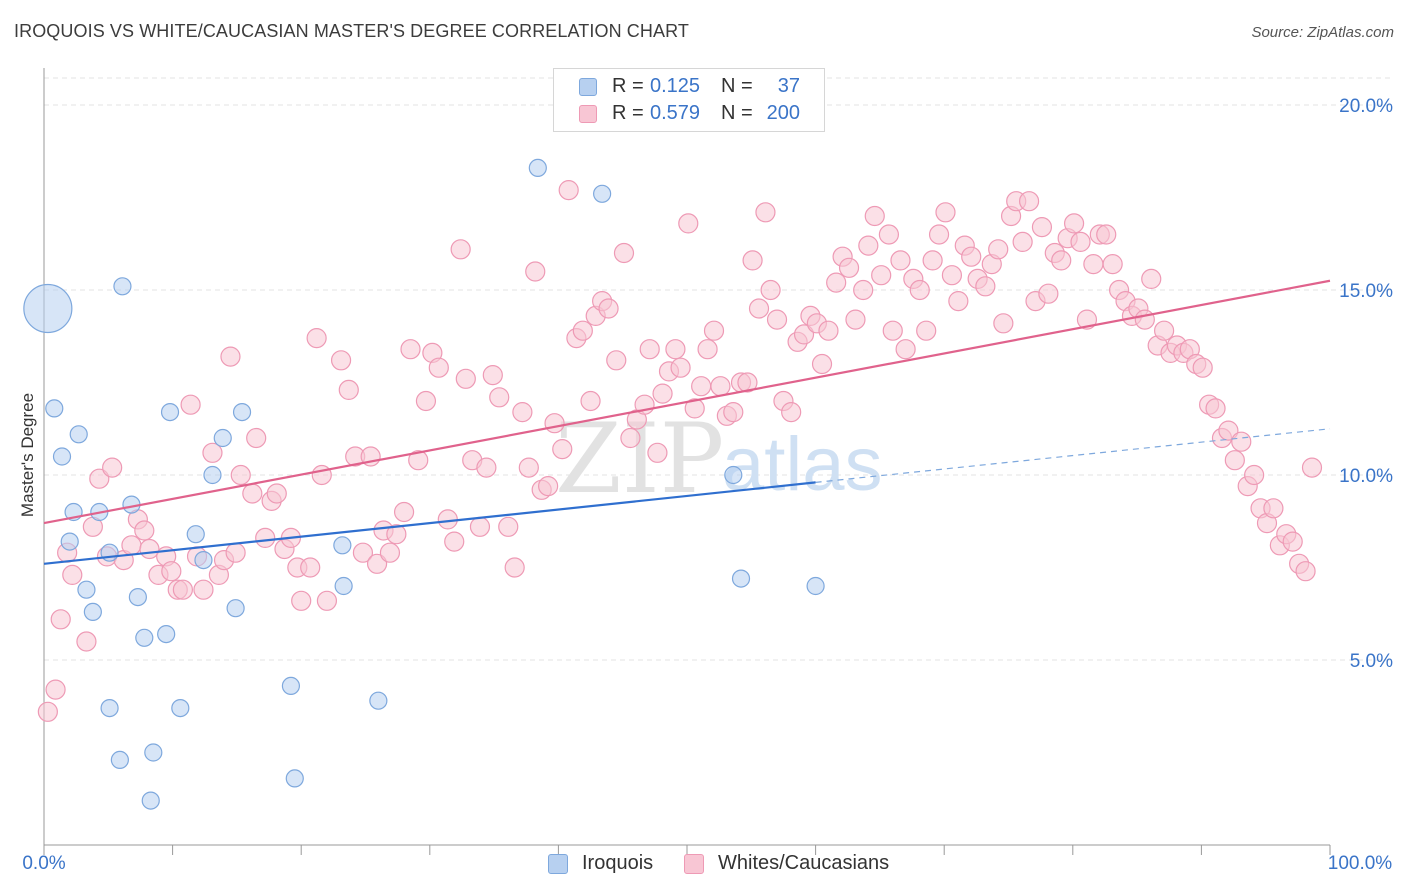 The image size is (1406, 892). What do you see at coordinates (802, 464) in the screenshot?
I see `watermark-atlas: atlas` at bounding box center [802, 464].